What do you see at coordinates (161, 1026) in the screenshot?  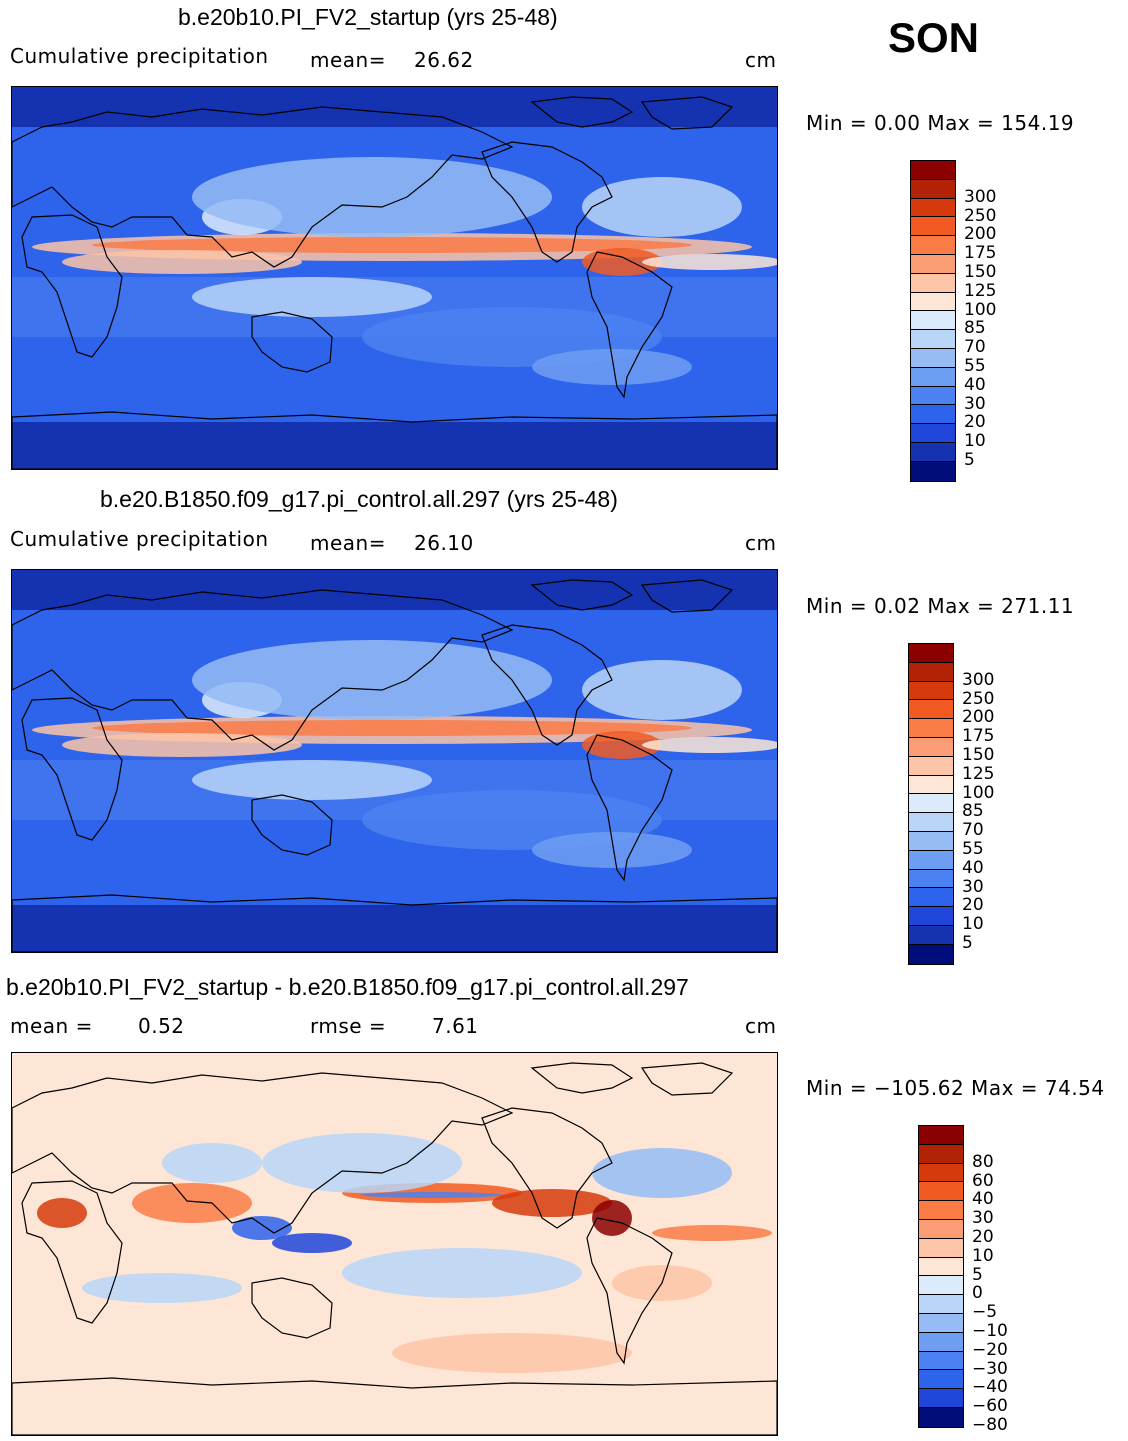 I see `panel-3-mean-value: 0.52` at bounding box center [161, 1026].